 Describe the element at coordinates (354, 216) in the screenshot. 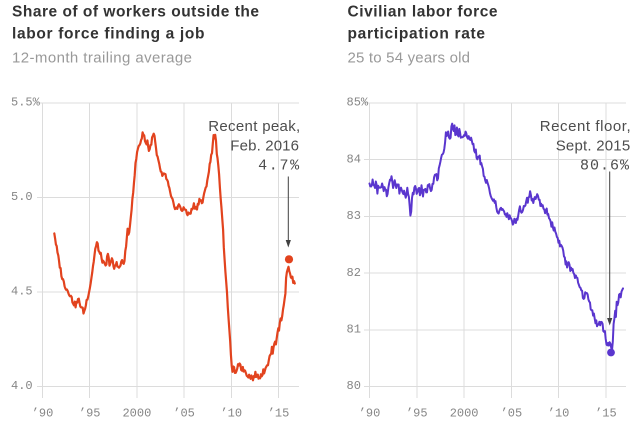

I see `svg-text: 83` at that location.